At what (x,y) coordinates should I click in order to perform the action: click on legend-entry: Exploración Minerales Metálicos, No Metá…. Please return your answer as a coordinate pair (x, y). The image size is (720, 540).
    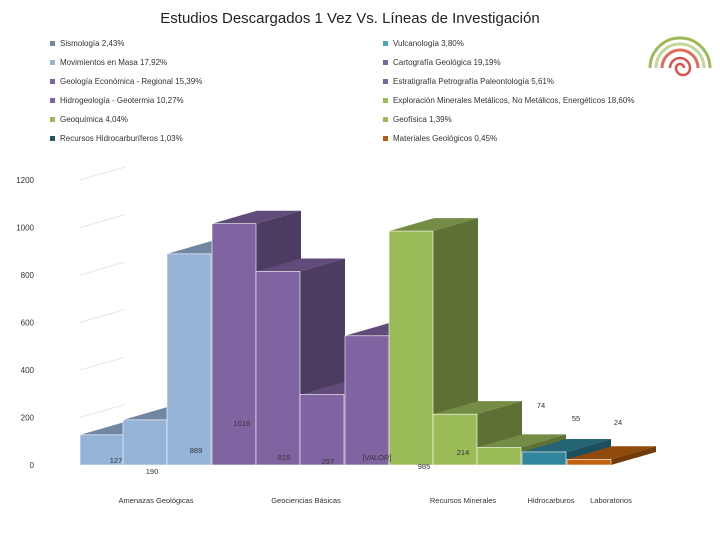
    Looking at the image, I should click on (508, 100).